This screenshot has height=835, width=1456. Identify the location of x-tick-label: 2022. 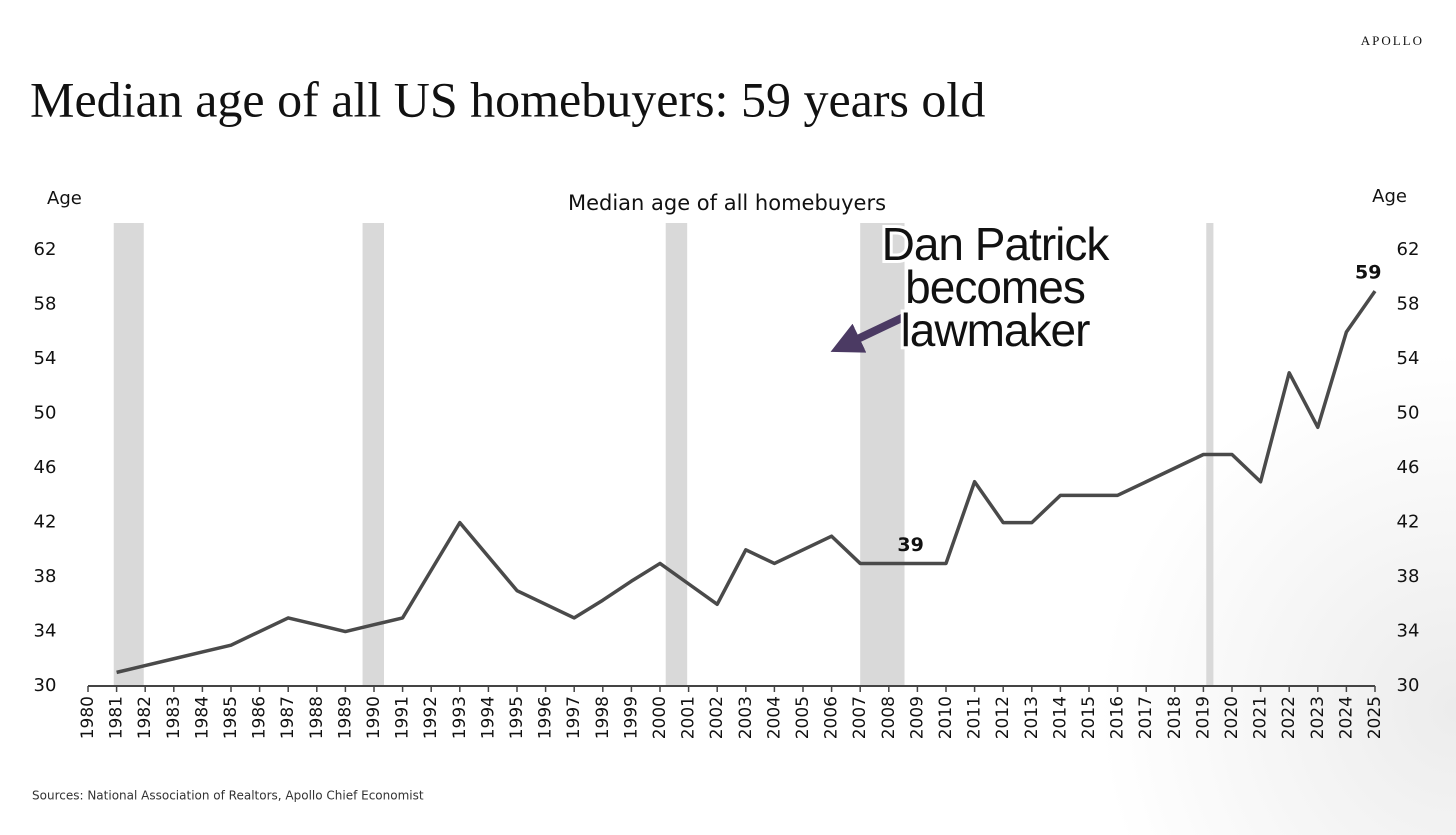
(1289, 717).